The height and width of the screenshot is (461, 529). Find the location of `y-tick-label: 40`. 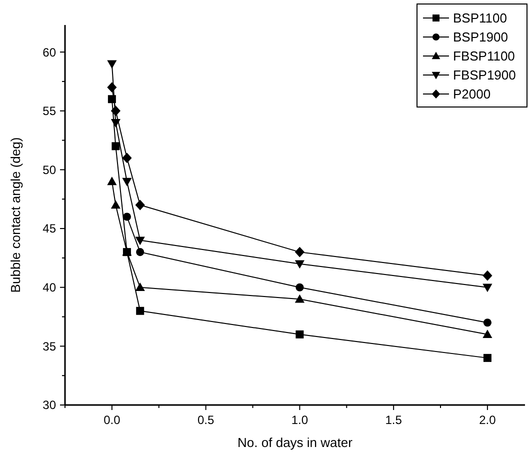

y-tick-label: 40 is located at coordinates (49, 287).